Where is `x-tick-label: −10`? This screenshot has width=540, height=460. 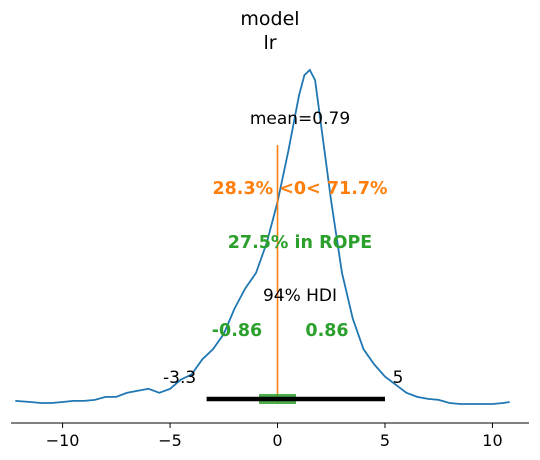
x-tick-label: −10 is located at coordinates (63, 440).